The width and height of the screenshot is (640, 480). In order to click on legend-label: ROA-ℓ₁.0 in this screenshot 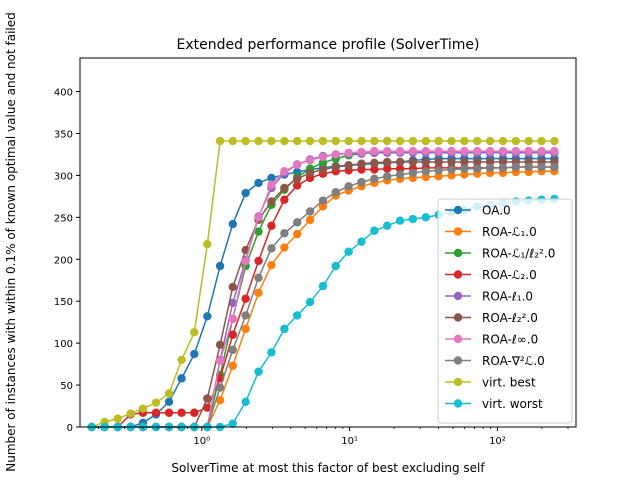, I will do `click(507, 297)`.